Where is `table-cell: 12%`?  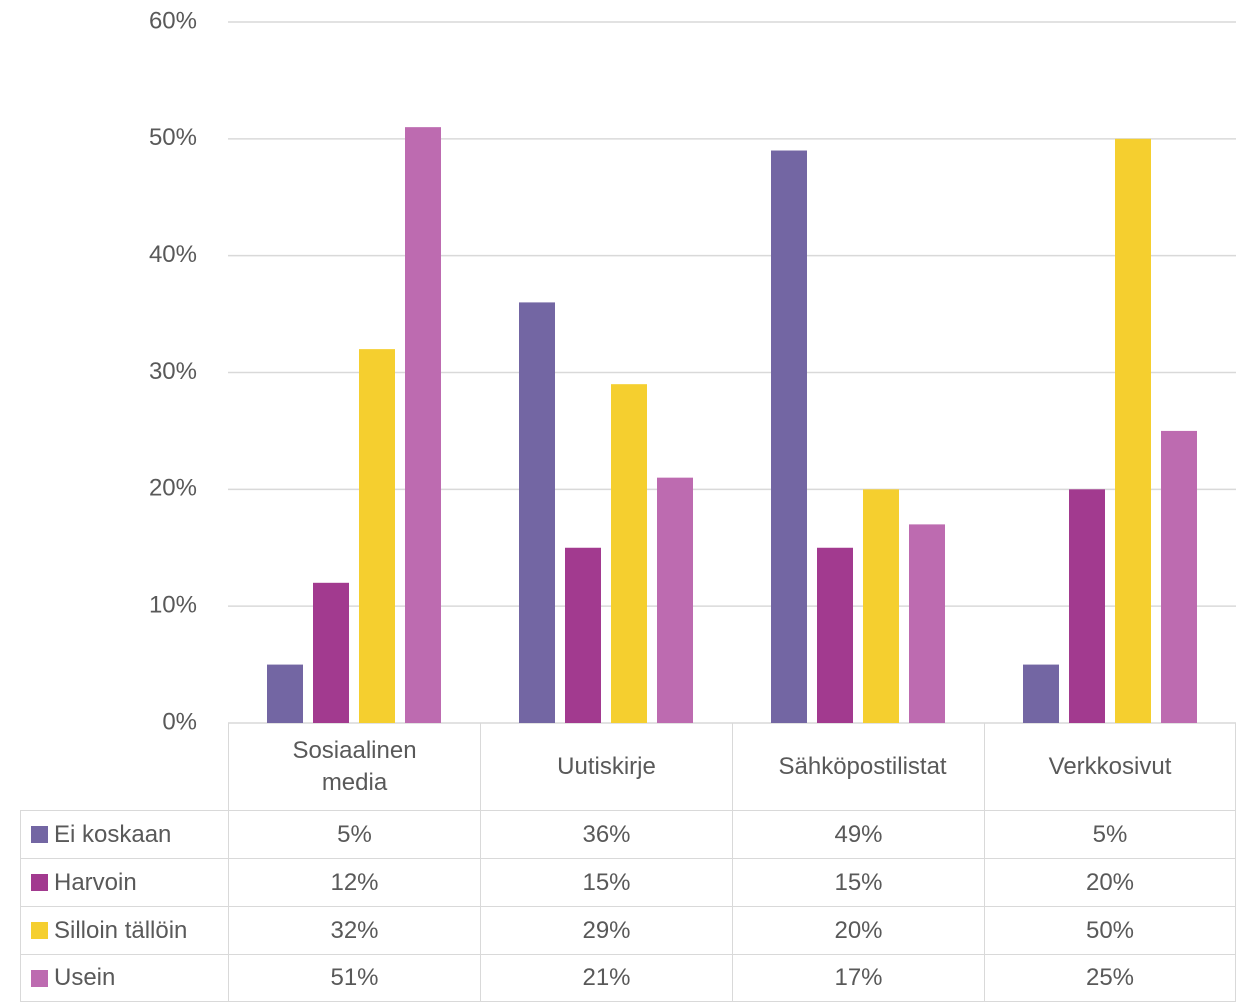 table-cell: 12% is located at coordinates (354, 882).